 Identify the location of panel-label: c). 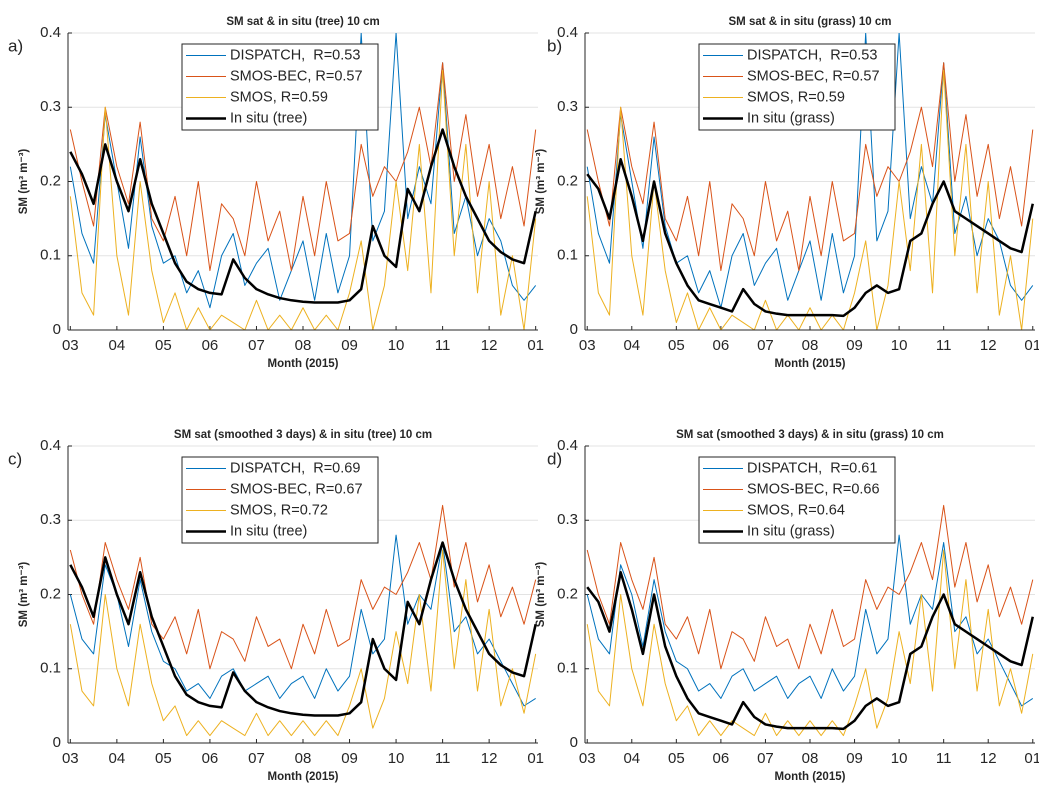
(15, 458).